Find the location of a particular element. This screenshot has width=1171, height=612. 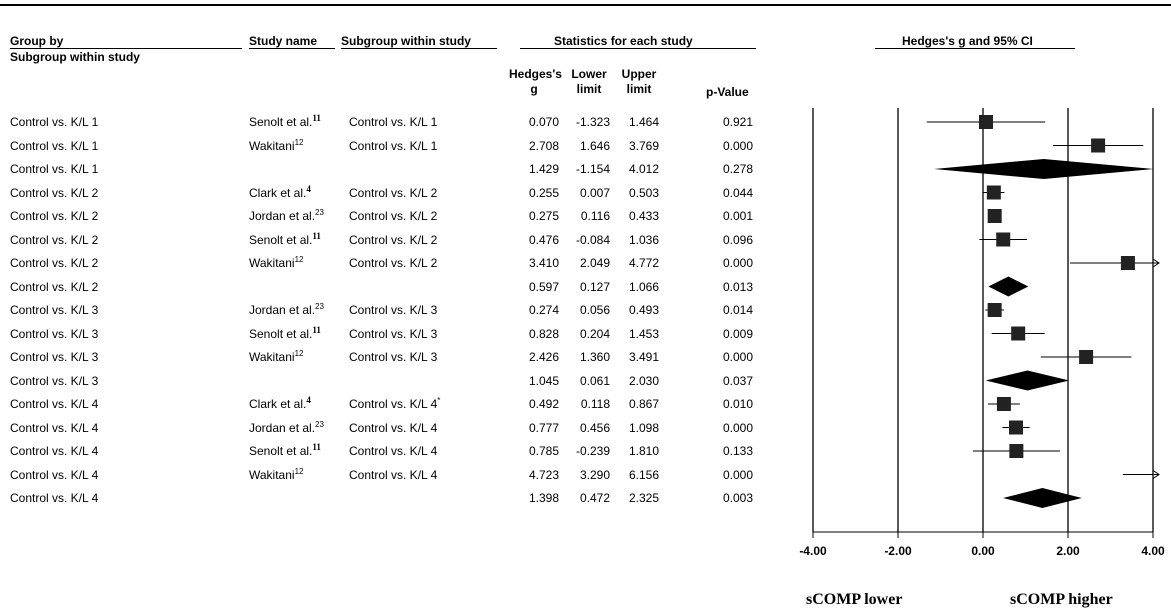

x-tick-label: 2.00 is located at coordinates (1068, 551).